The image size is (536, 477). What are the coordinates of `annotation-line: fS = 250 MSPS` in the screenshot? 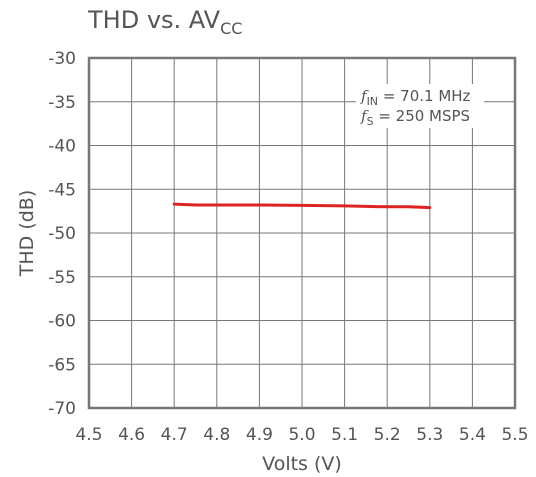 It's located at (415, 117).